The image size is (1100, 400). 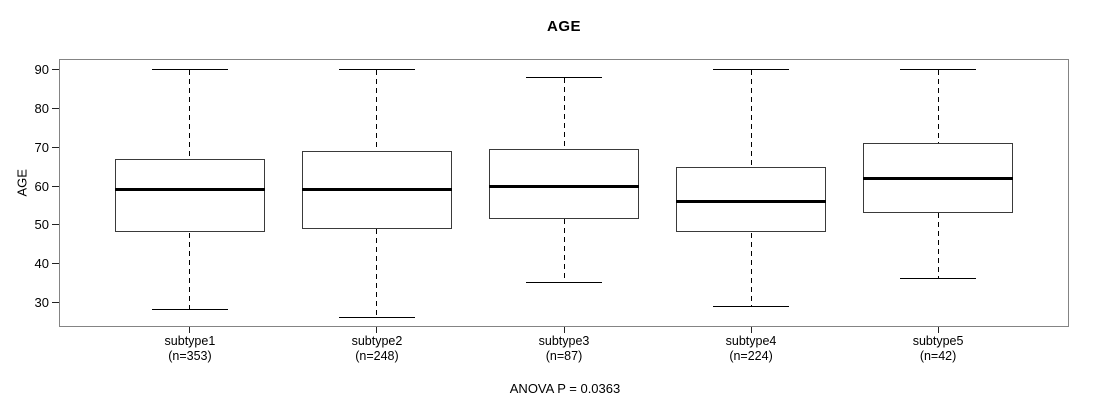 What do you see at coordinates (190, 348) in the screenshot?
I see `x-axis-group-label: subtype1 (n=353)` at bounding box center [190, 348].